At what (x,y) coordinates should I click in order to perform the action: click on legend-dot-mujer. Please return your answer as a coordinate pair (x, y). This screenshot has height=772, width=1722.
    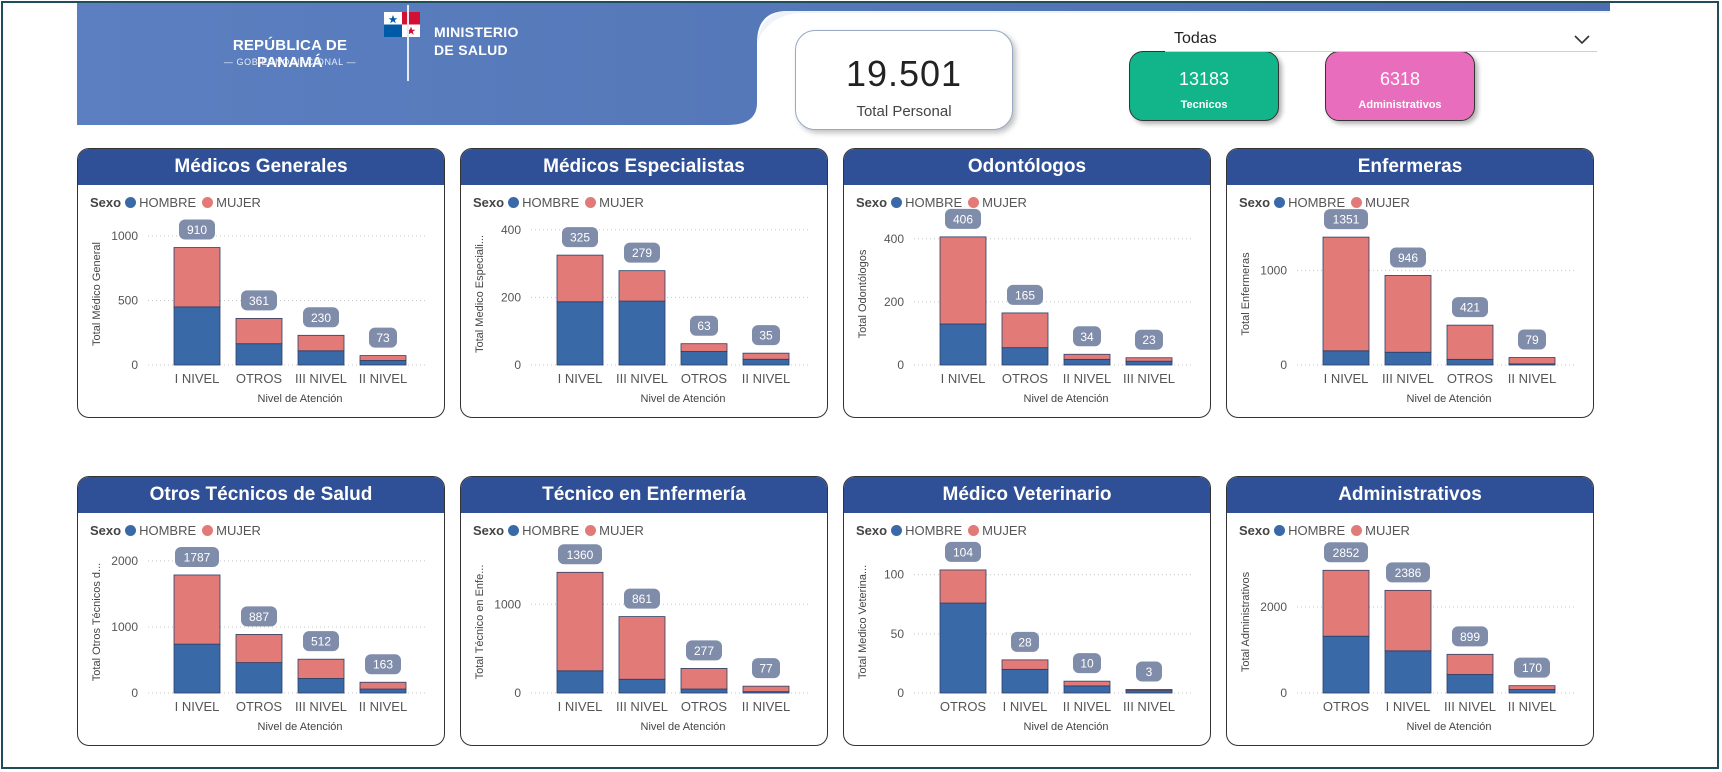
    Looking at the image, I should click on (1357, 202).